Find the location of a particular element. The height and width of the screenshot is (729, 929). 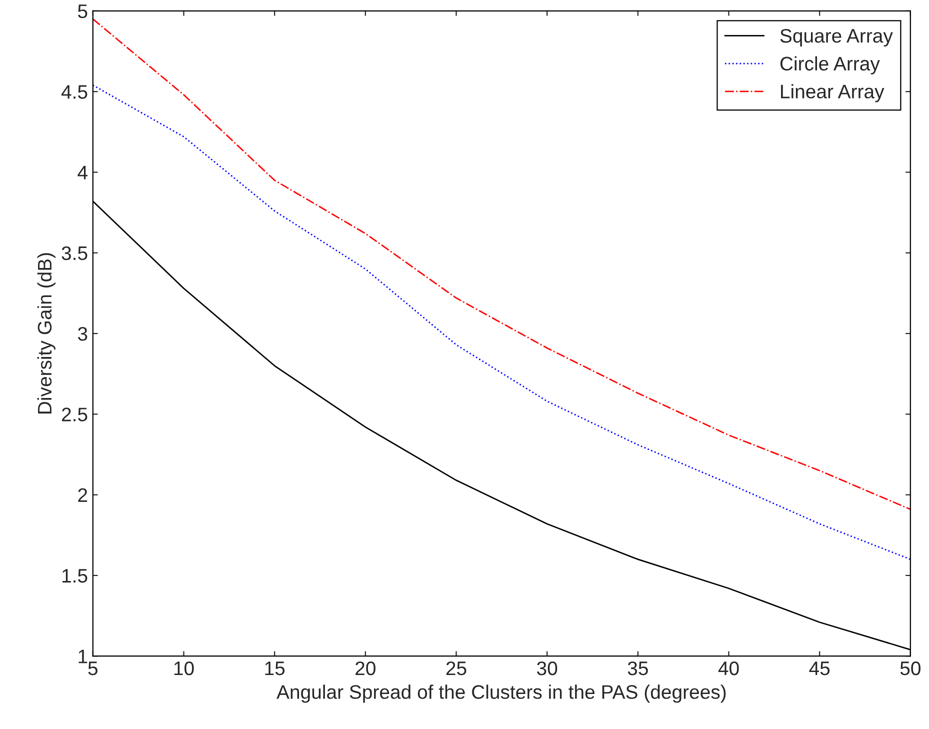

x-tick-label: 40 is located at coordinates (728, 668).